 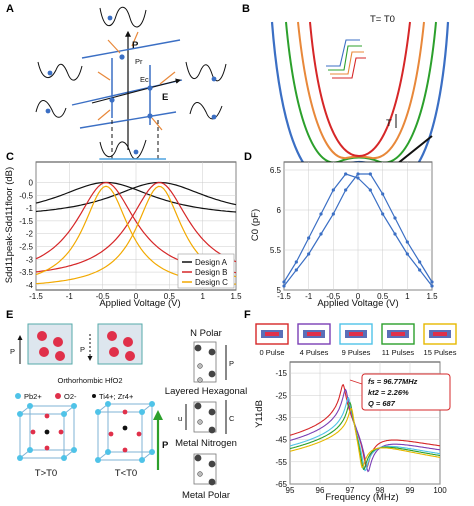 What do you see at coordinates (170, 296) in the screenshot?
I see `chart-c-xtick-label: 0.5` at bounding box center [170, 296].